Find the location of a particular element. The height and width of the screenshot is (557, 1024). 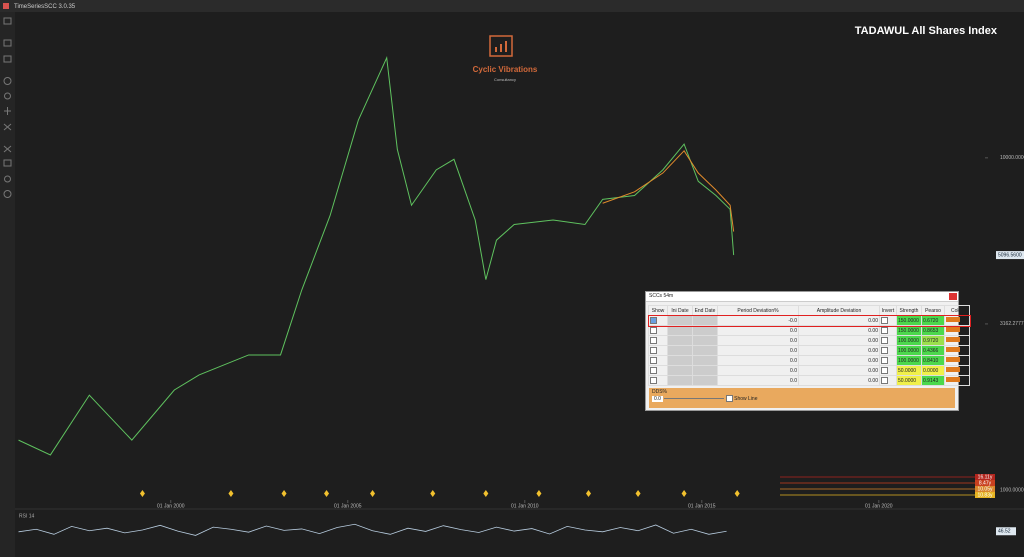

x-tick-label: 01 Jan 2015 is located at coordinates (702, 506).